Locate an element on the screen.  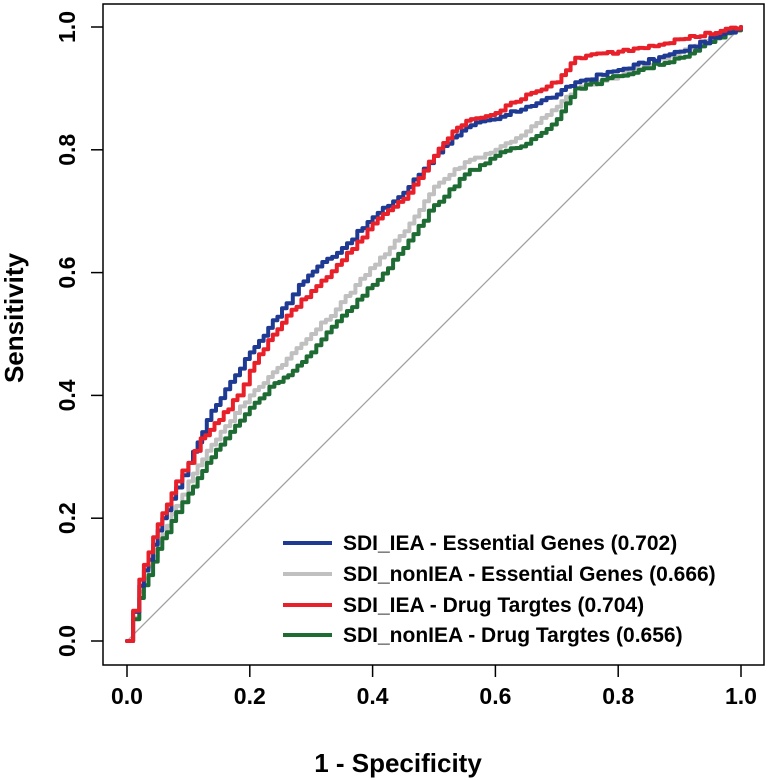
y-tick-label: 0.4 is located at coordinates (67, 395).